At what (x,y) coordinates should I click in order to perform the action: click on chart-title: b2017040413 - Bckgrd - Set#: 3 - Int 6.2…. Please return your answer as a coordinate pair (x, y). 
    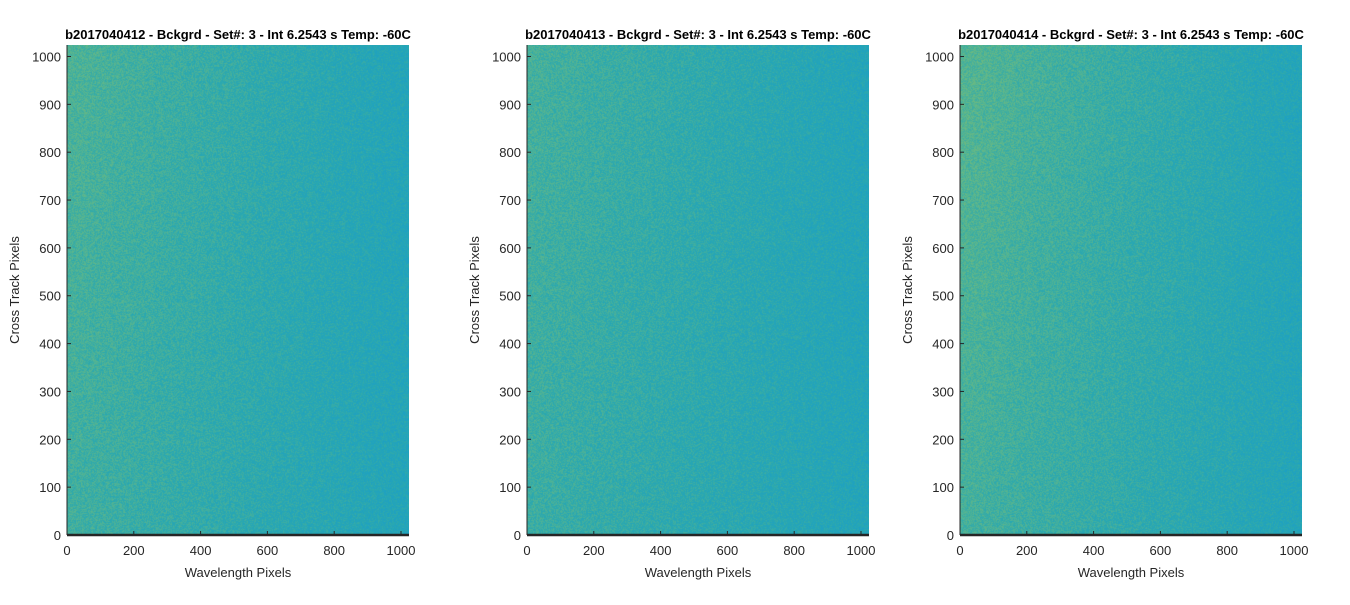
    Looking at the image, I should click on (698, 34).